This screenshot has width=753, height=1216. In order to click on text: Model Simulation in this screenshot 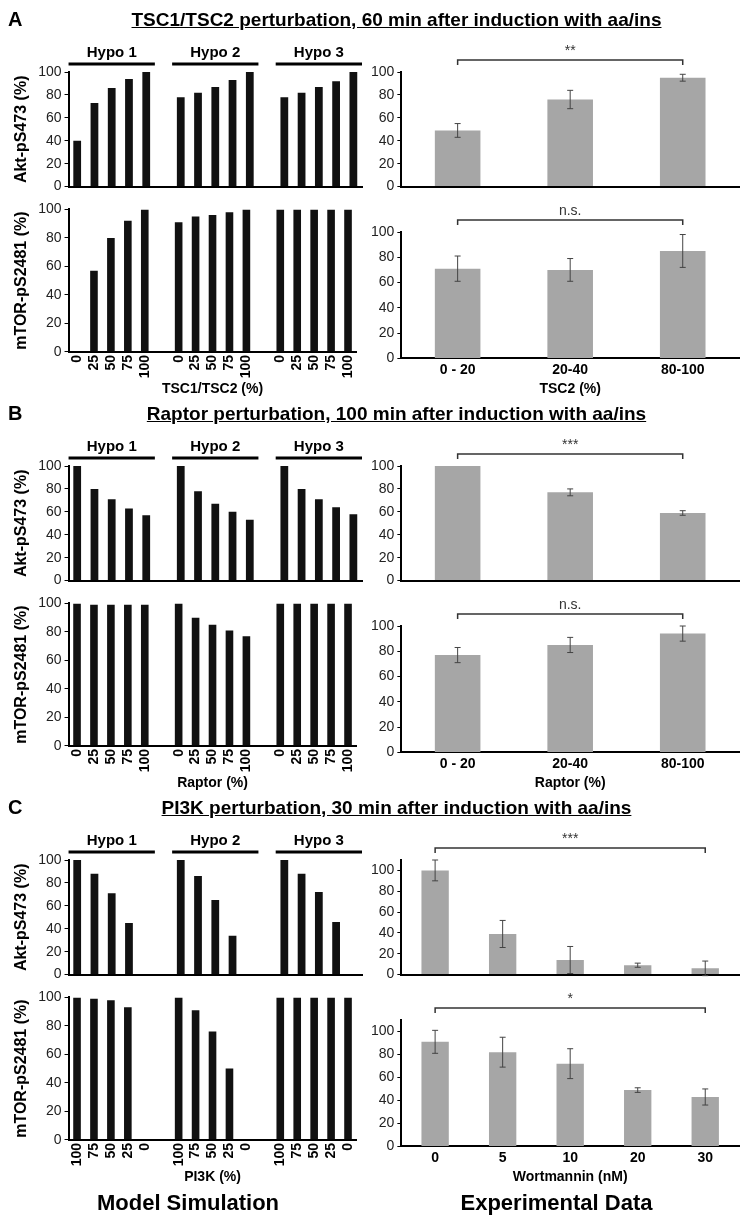, I will do `click(188, 1203)`.